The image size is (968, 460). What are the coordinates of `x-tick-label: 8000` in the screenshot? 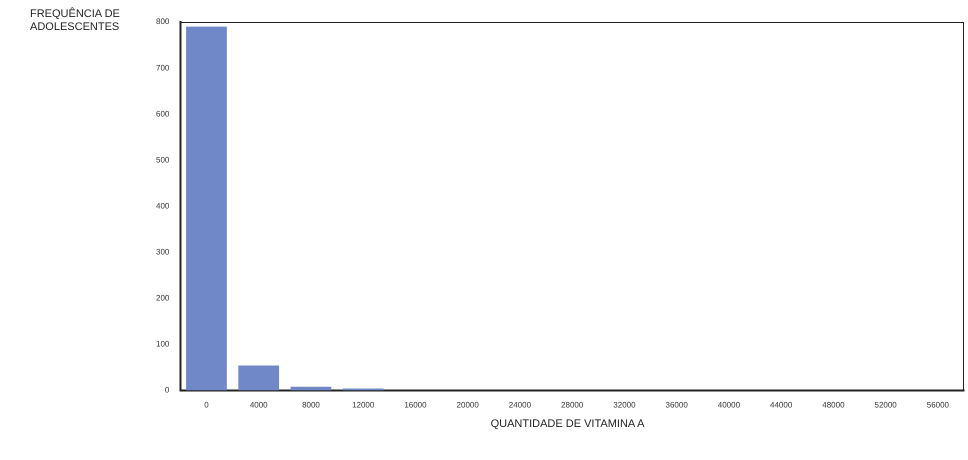 It's located at (311, 405).